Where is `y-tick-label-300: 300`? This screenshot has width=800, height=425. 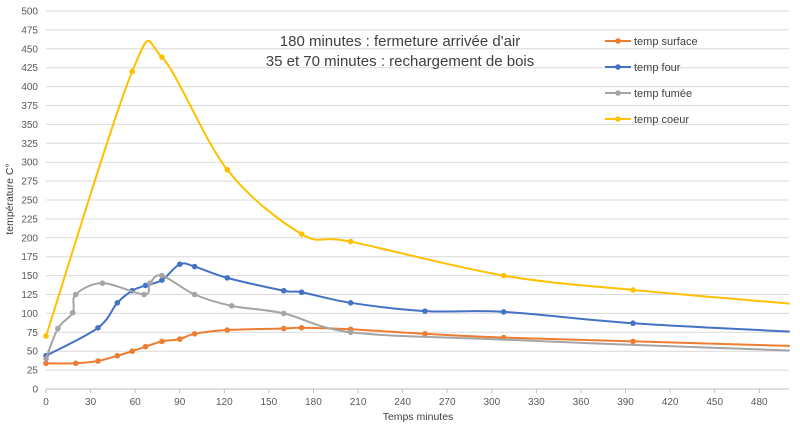
y-tick-label-300: 300 is located at coordinates (29, 163).